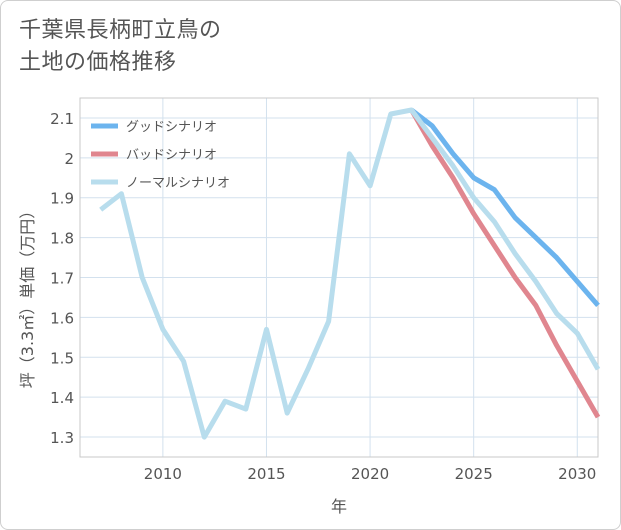 This screenshot has height=530, width=621. Describe the element at coordinates (62, 398) in the screenshot. I see `y-tick-label: 1.4` at that location.